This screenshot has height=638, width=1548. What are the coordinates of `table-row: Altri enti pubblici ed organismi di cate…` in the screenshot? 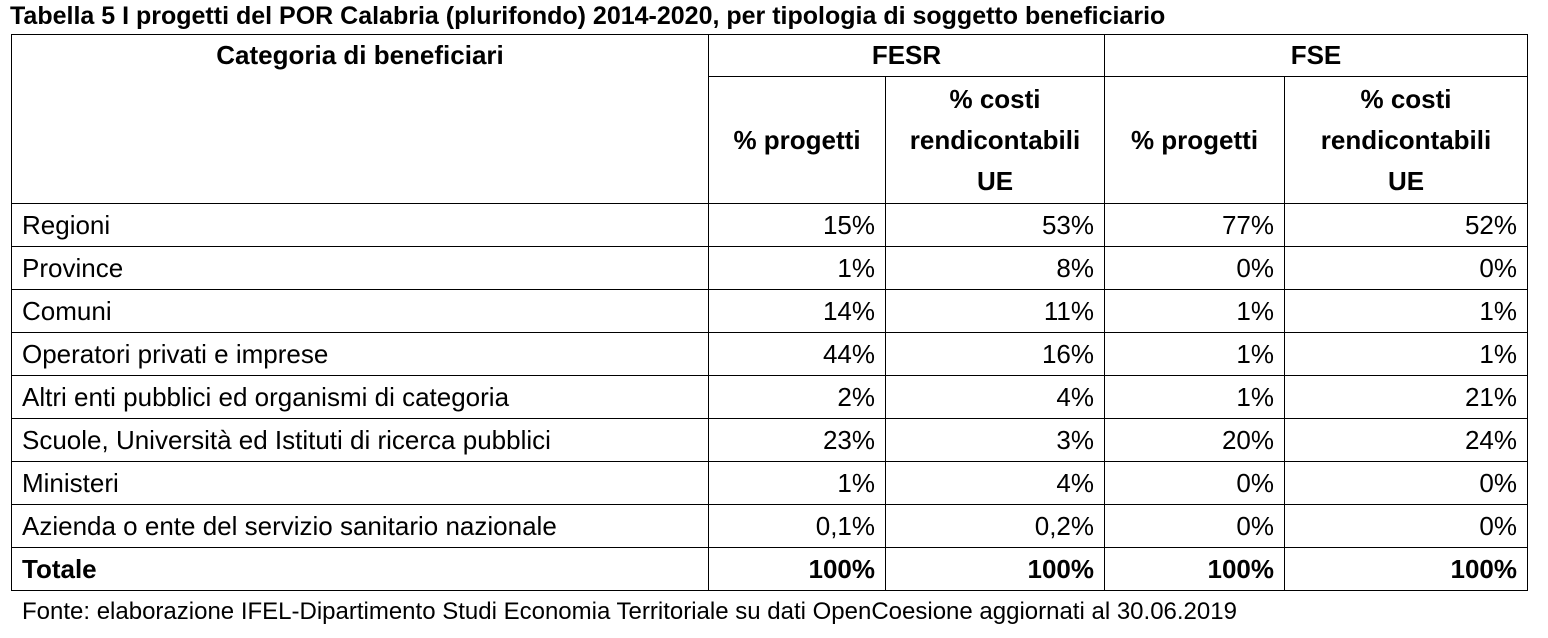 It's located at (769, 397).